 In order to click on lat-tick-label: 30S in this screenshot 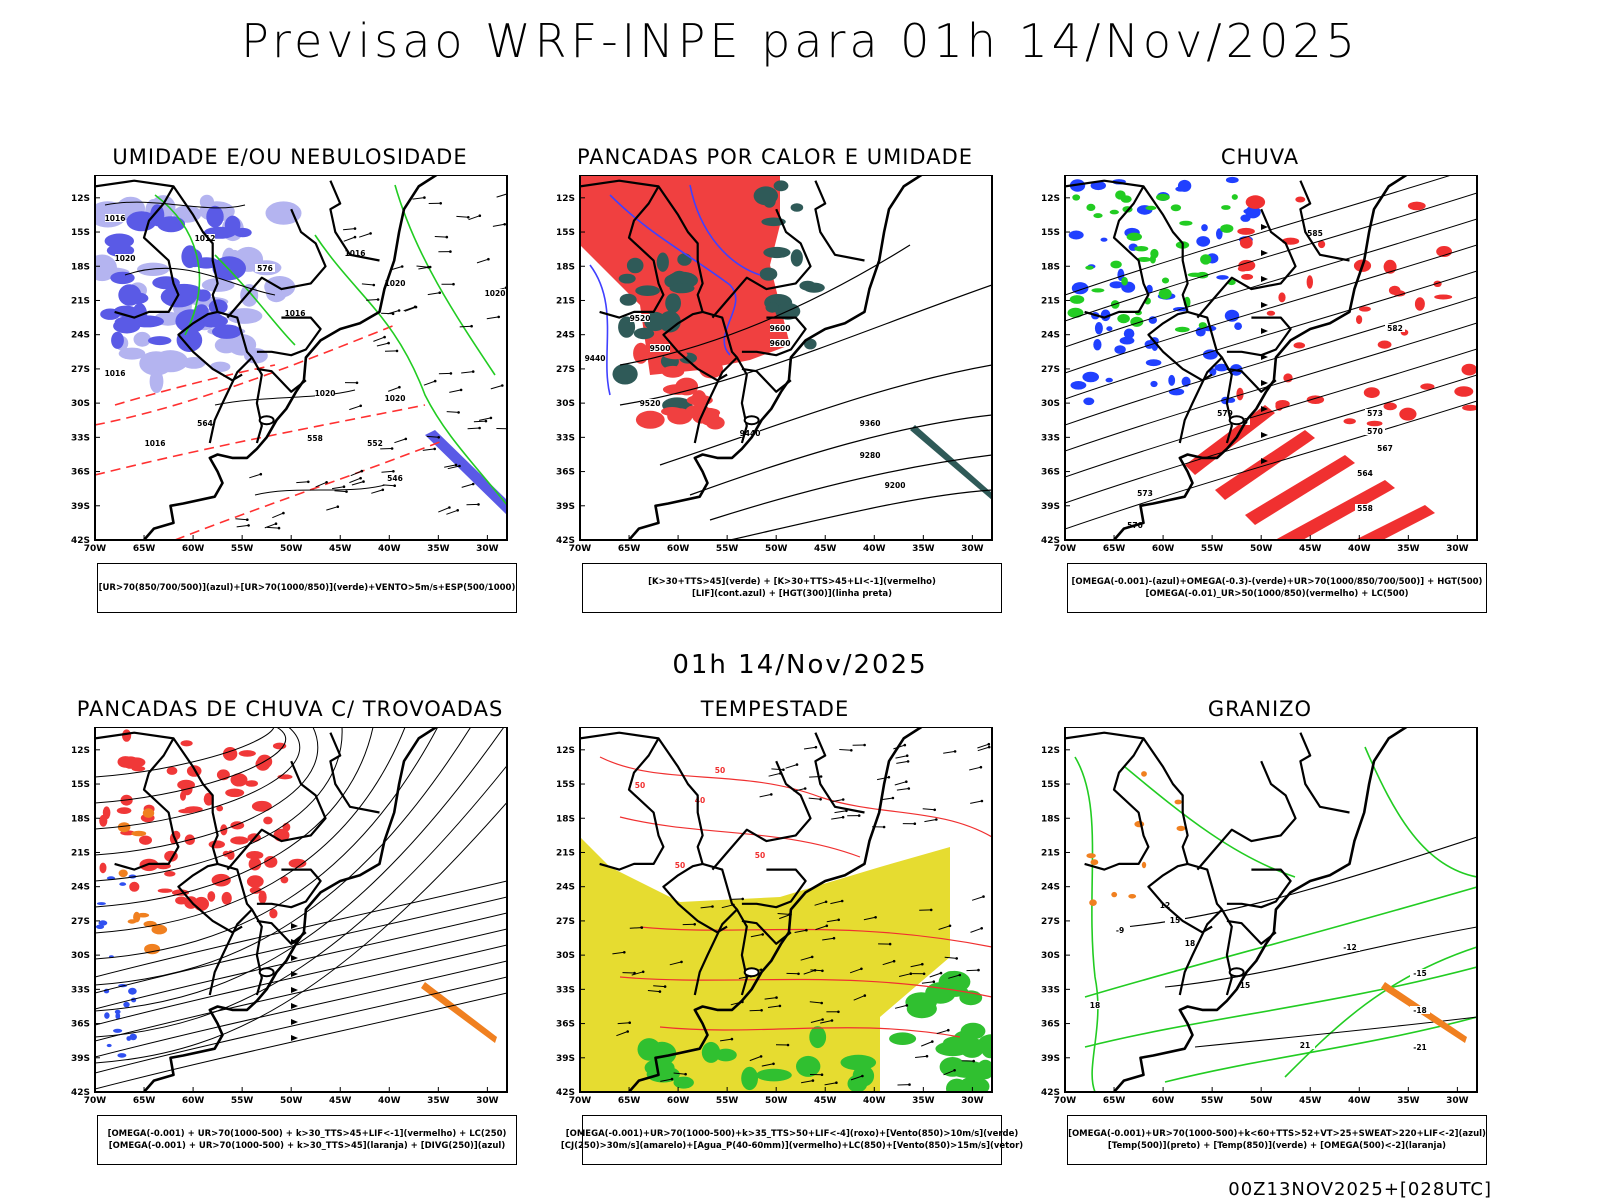, I will do `click(80, 404)`.